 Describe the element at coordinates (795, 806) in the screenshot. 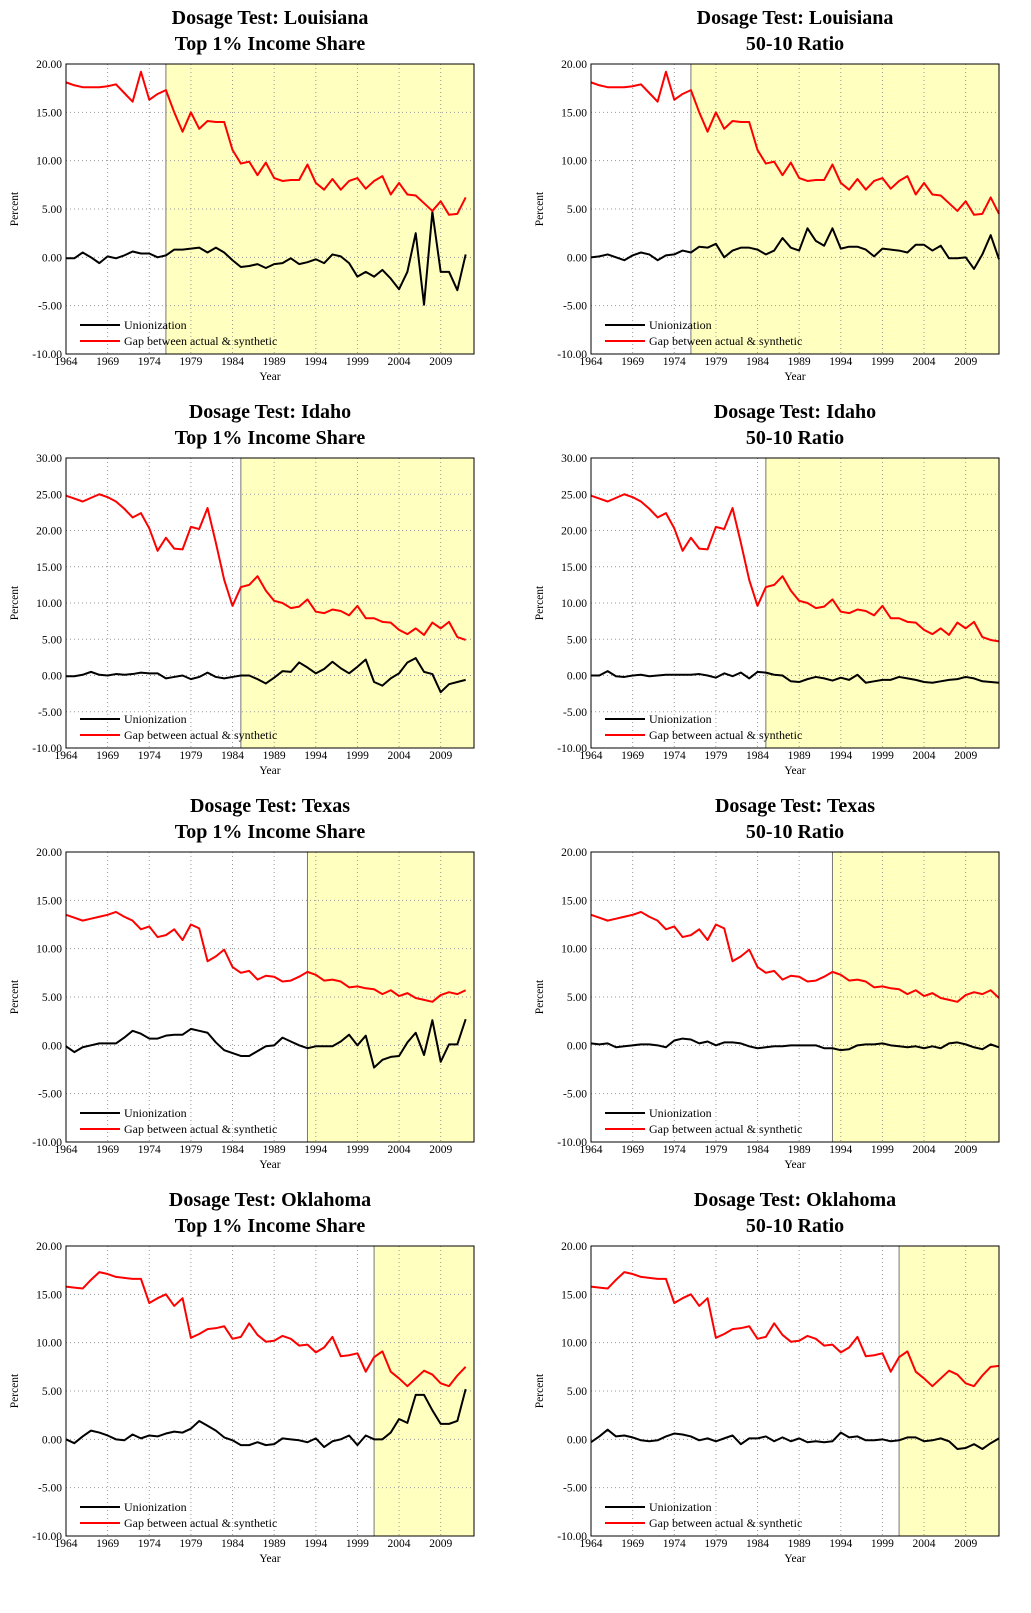

I see `chart-title: Dosage Test: Texas` at that location.